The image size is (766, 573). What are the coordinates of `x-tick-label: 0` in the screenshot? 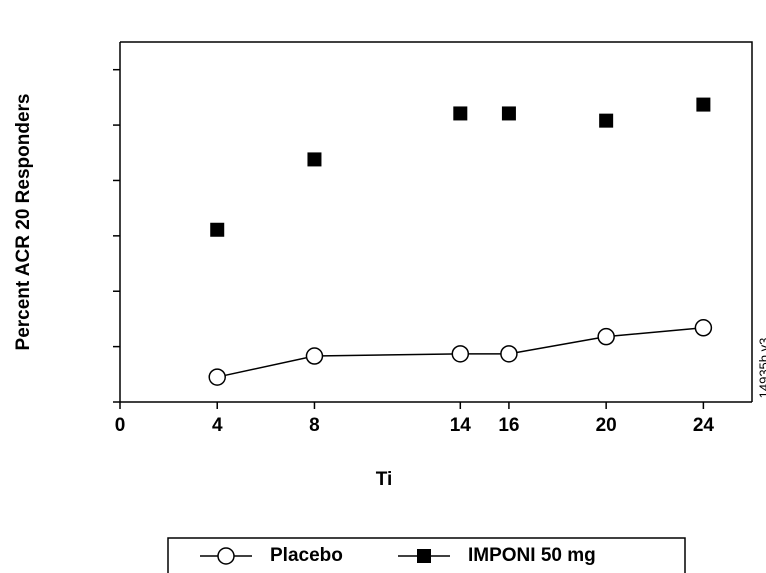 It's located at (120, 425).